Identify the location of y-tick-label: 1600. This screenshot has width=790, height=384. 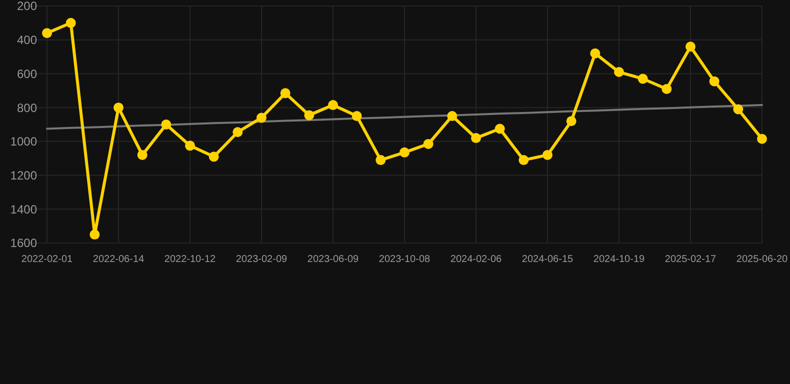
(24, 243).